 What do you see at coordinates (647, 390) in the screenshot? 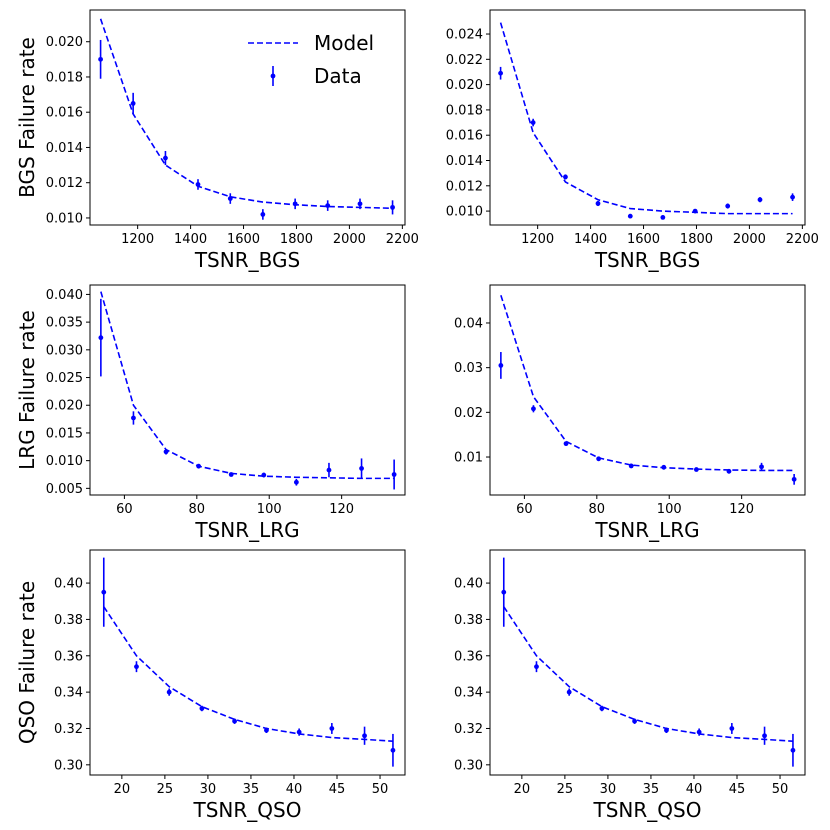
I see `chart-3-axes-frame` at bounding box center [647, 390].